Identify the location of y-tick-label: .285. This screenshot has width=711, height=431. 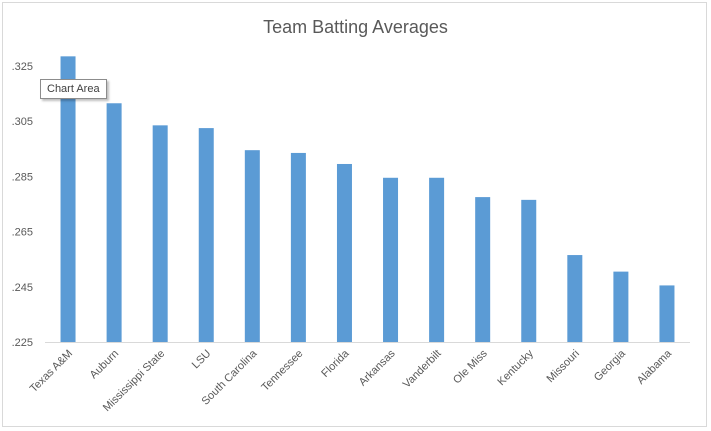
(22, 177).